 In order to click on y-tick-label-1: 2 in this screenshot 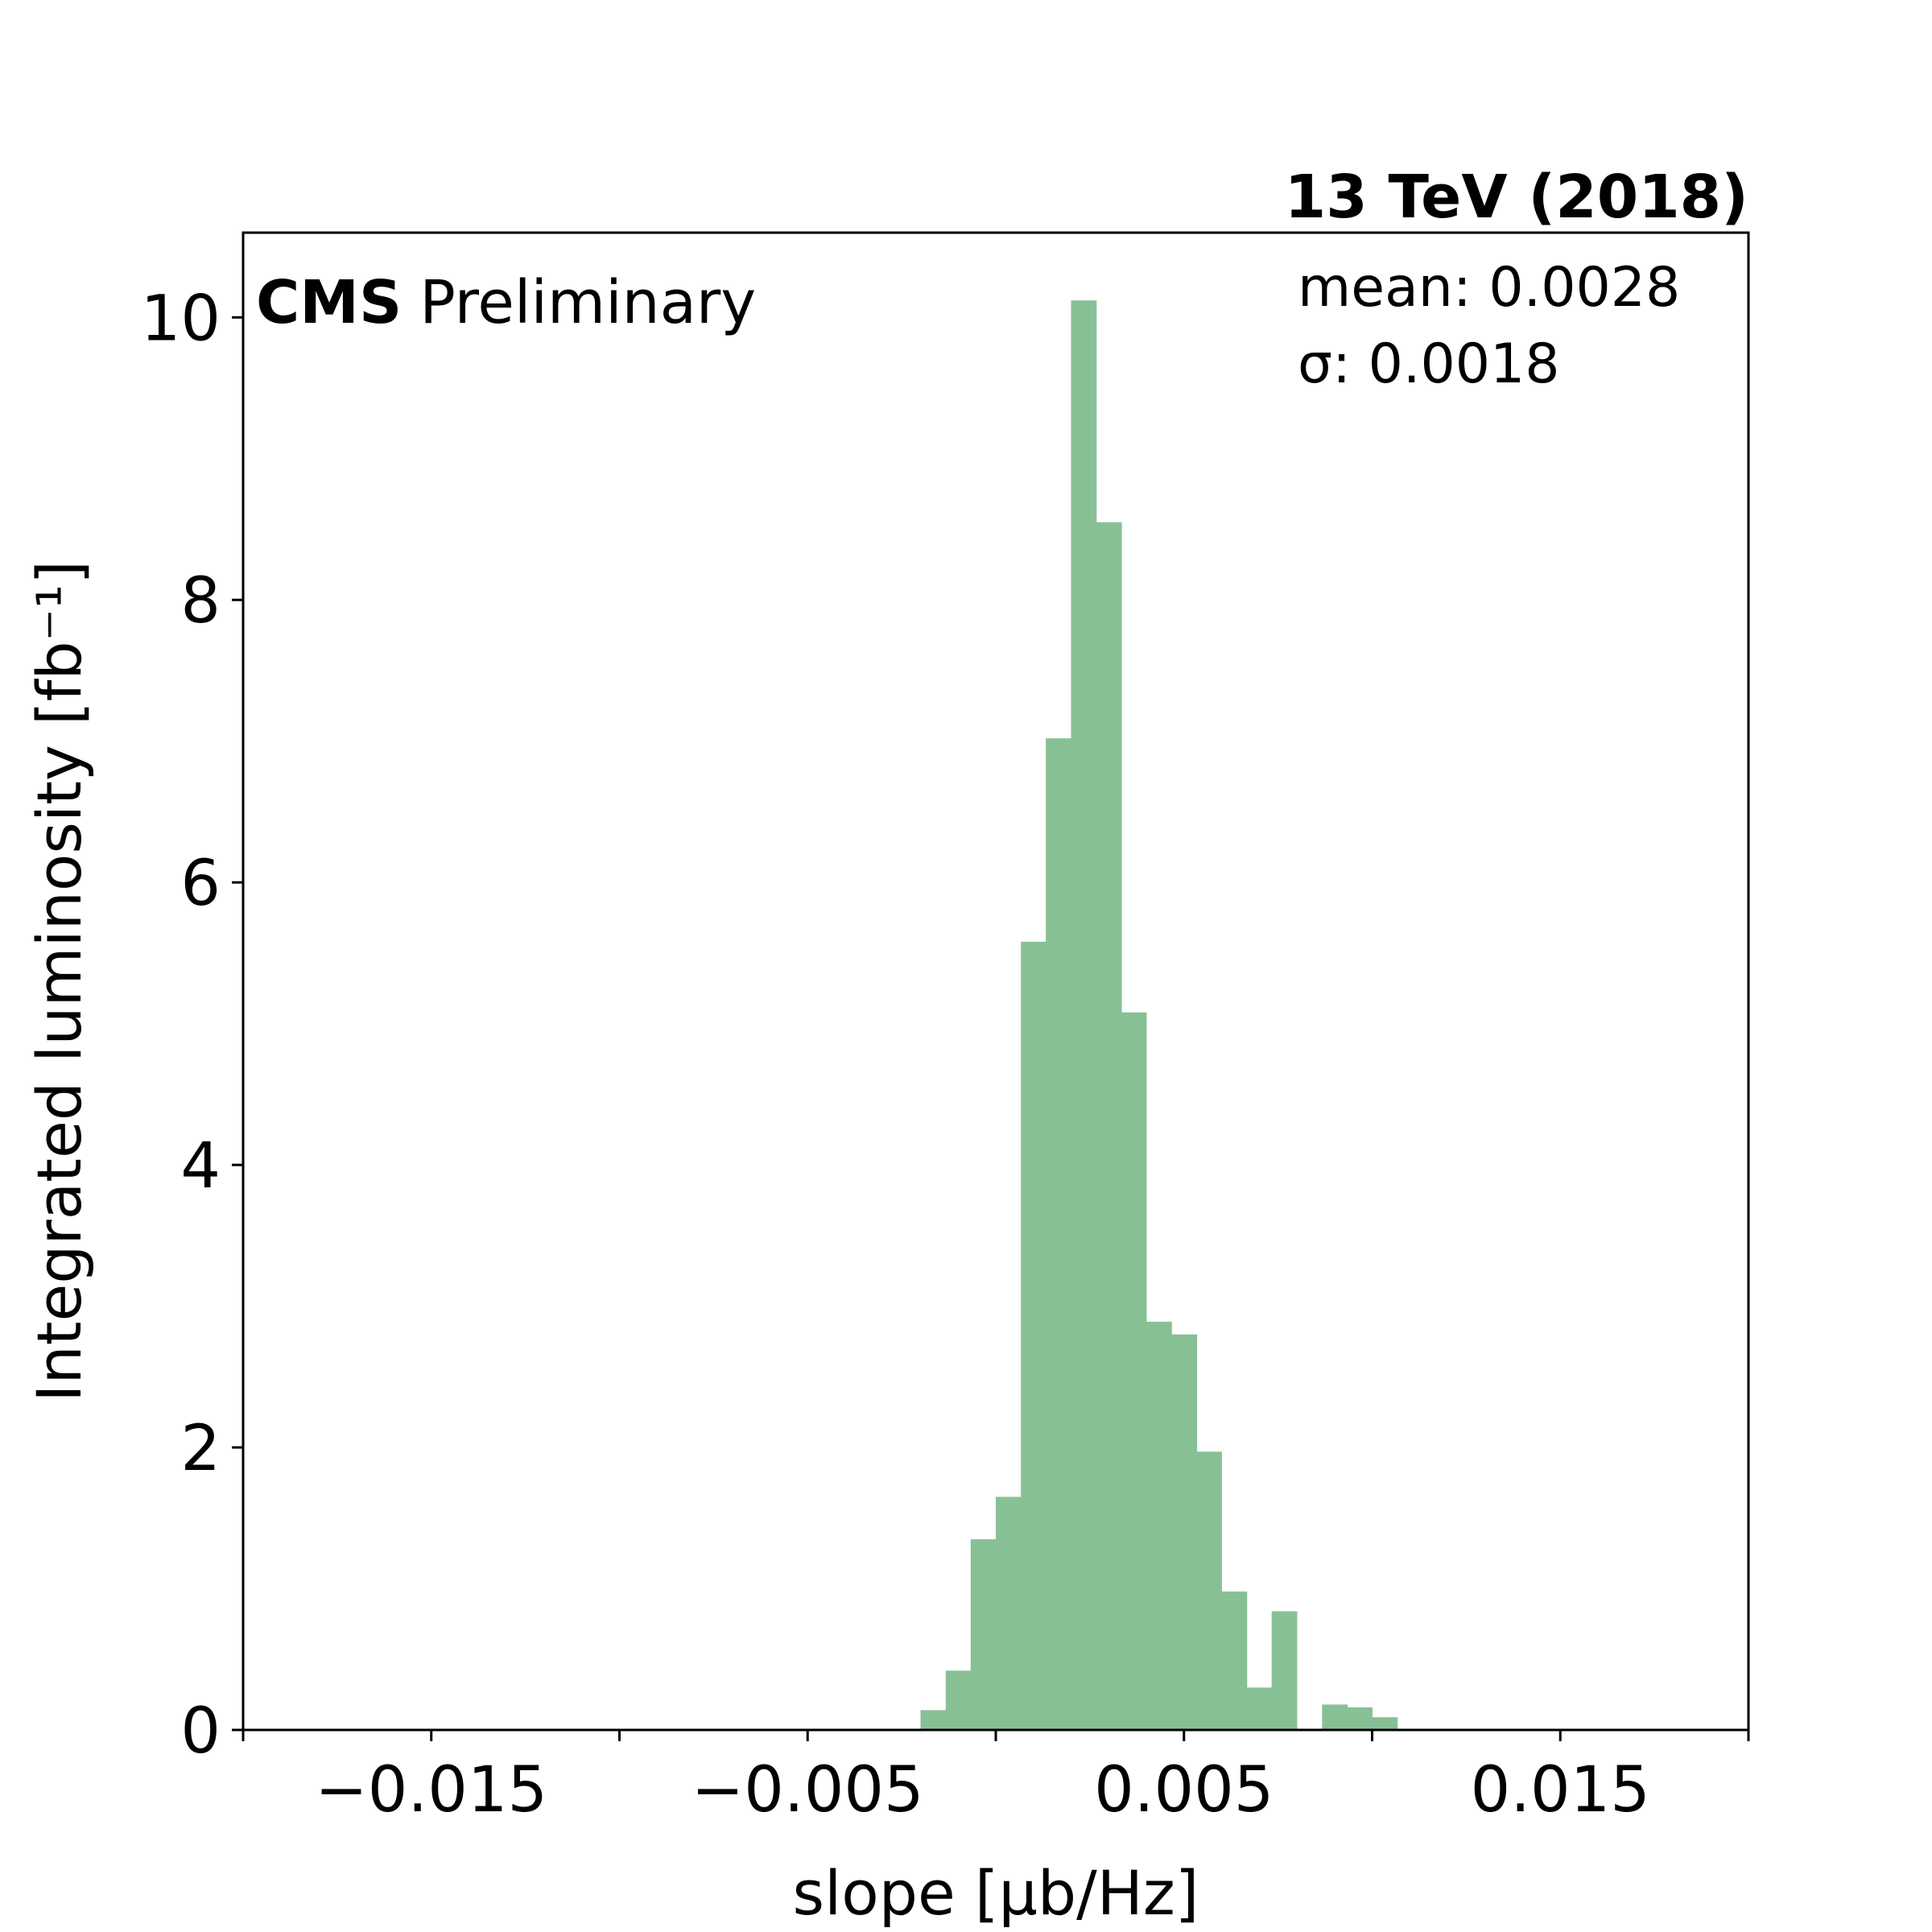, I will do `click(200, 1449)`.